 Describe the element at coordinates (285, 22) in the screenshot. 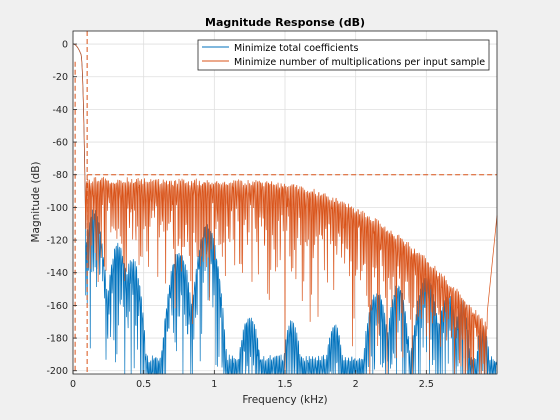

I see `chart-title: Magnitude Response (dB)` at that location.